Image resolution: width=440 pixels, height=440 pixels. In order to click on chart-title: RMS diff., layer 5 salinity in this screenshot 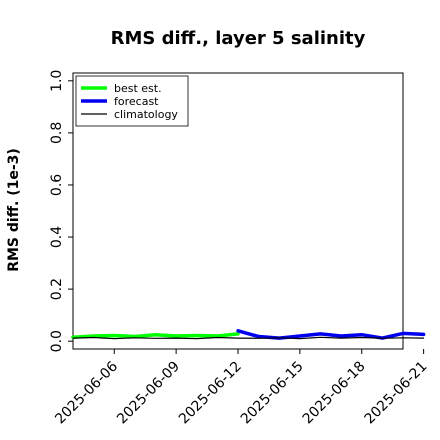, I will do `click(238, 38)`.